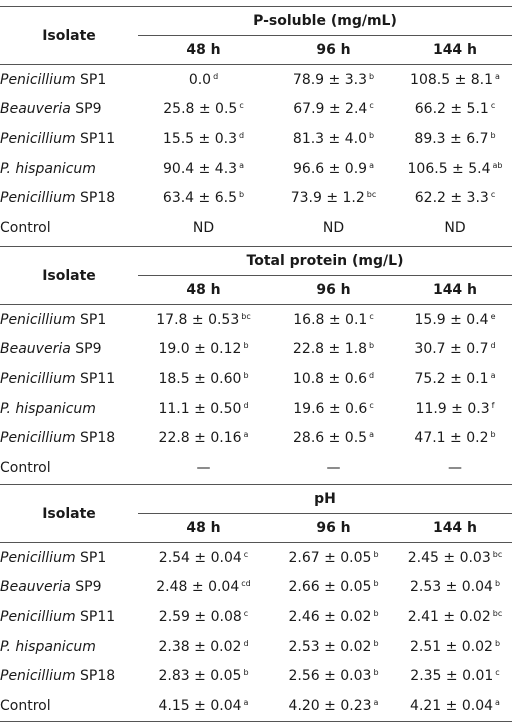 This screenshot has width=512, height=727. What do you see at coordinates (449, 616) in the screenshot?
I see `mean-sd-value: 2.41 ± 0.02` at bounding box center [449, 616].